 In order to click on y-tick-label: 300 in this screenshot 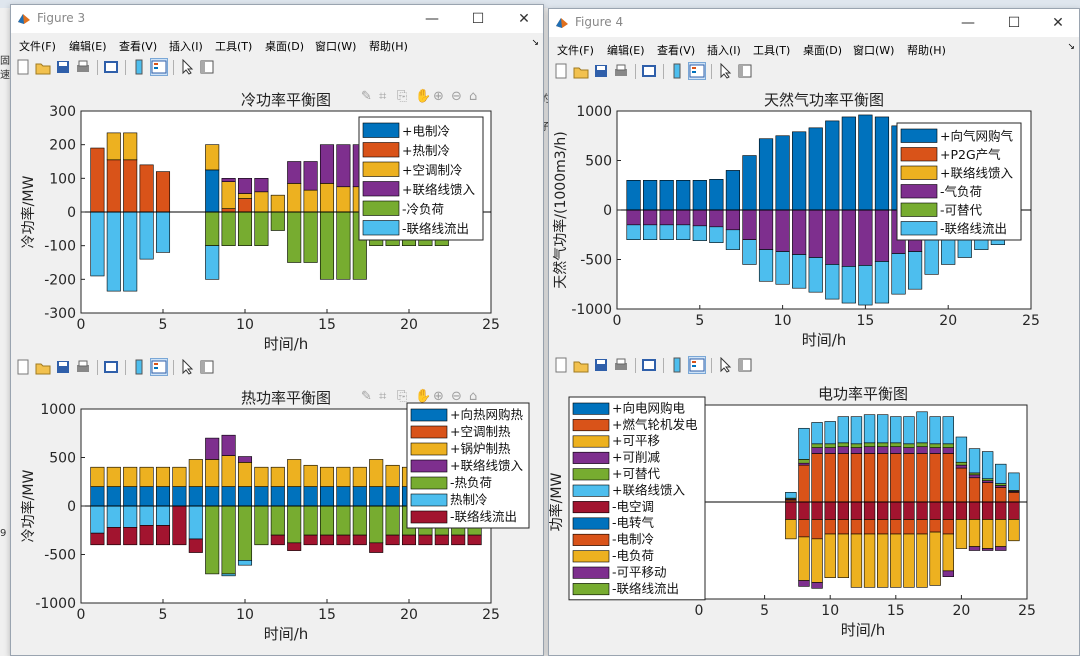, I will do `click(62, 112)`.